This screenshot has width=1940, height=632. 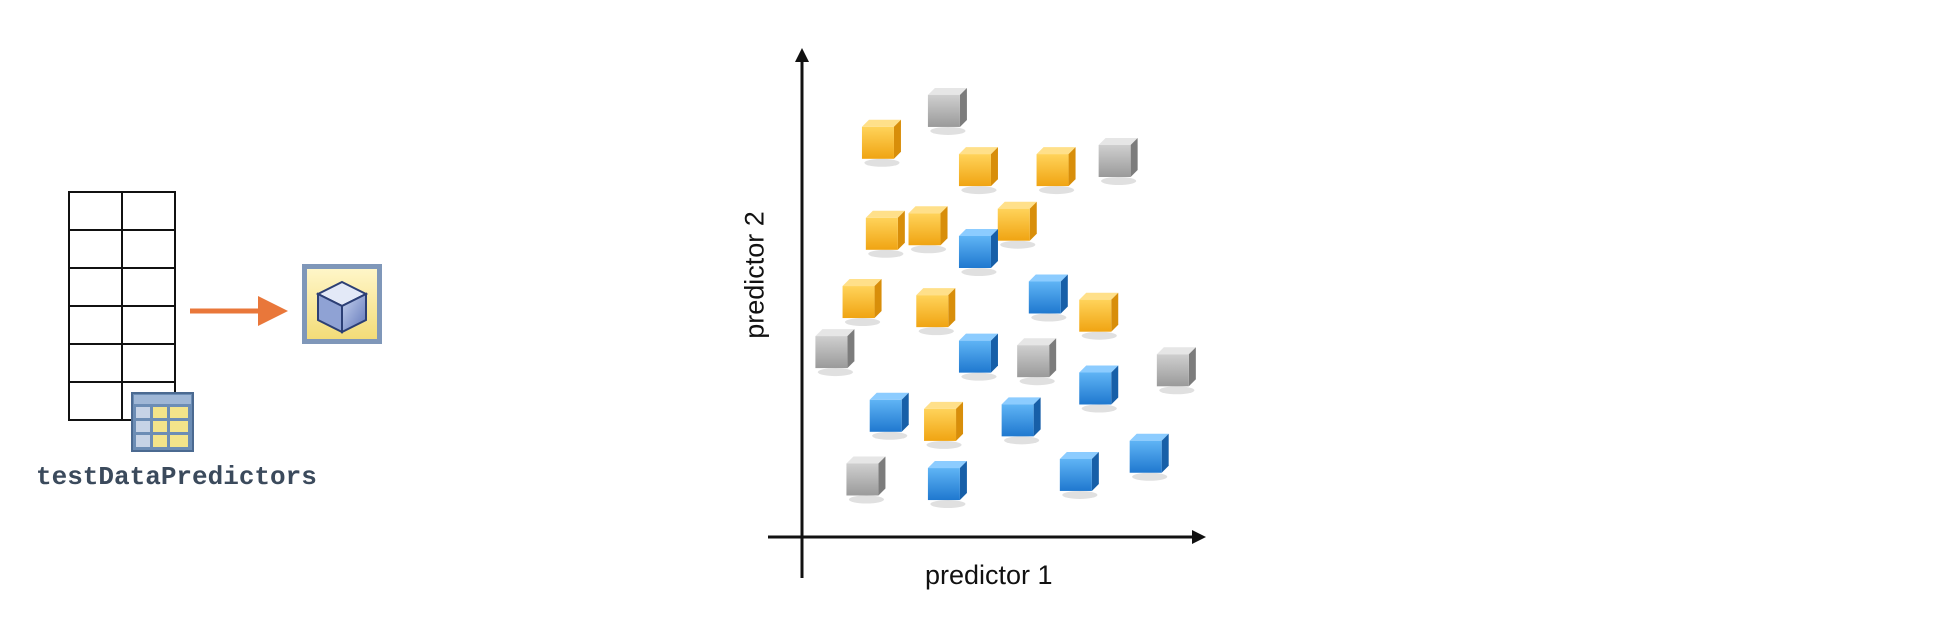 What do you see at coordinates (754, 275) in the screenshot?
I see `y-axis-label: predictor 2` at bounding box center [754, 275].